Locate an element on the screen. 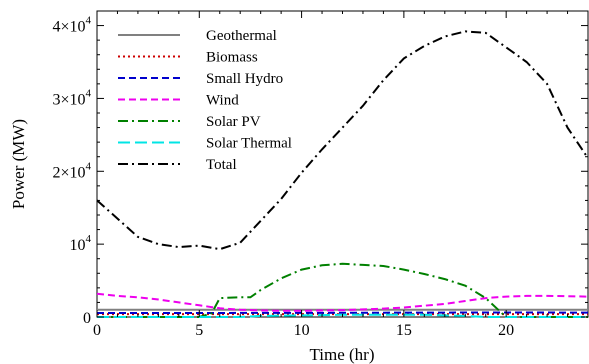 The width and height of the screenshot is (589, 364). x-tick-label: 20 is located at coordinates (506, 330).